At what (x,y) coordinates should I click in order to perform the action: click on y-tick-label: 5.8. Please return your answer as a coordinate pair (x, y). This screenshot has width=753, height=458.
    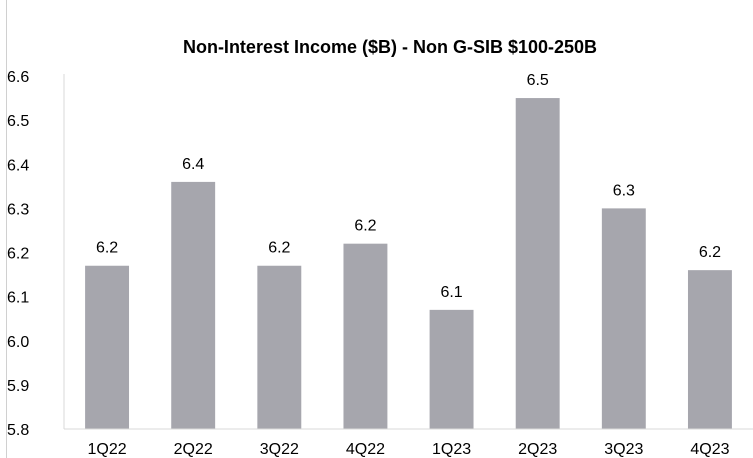
    Looking at the image, I should click on (18, 430).